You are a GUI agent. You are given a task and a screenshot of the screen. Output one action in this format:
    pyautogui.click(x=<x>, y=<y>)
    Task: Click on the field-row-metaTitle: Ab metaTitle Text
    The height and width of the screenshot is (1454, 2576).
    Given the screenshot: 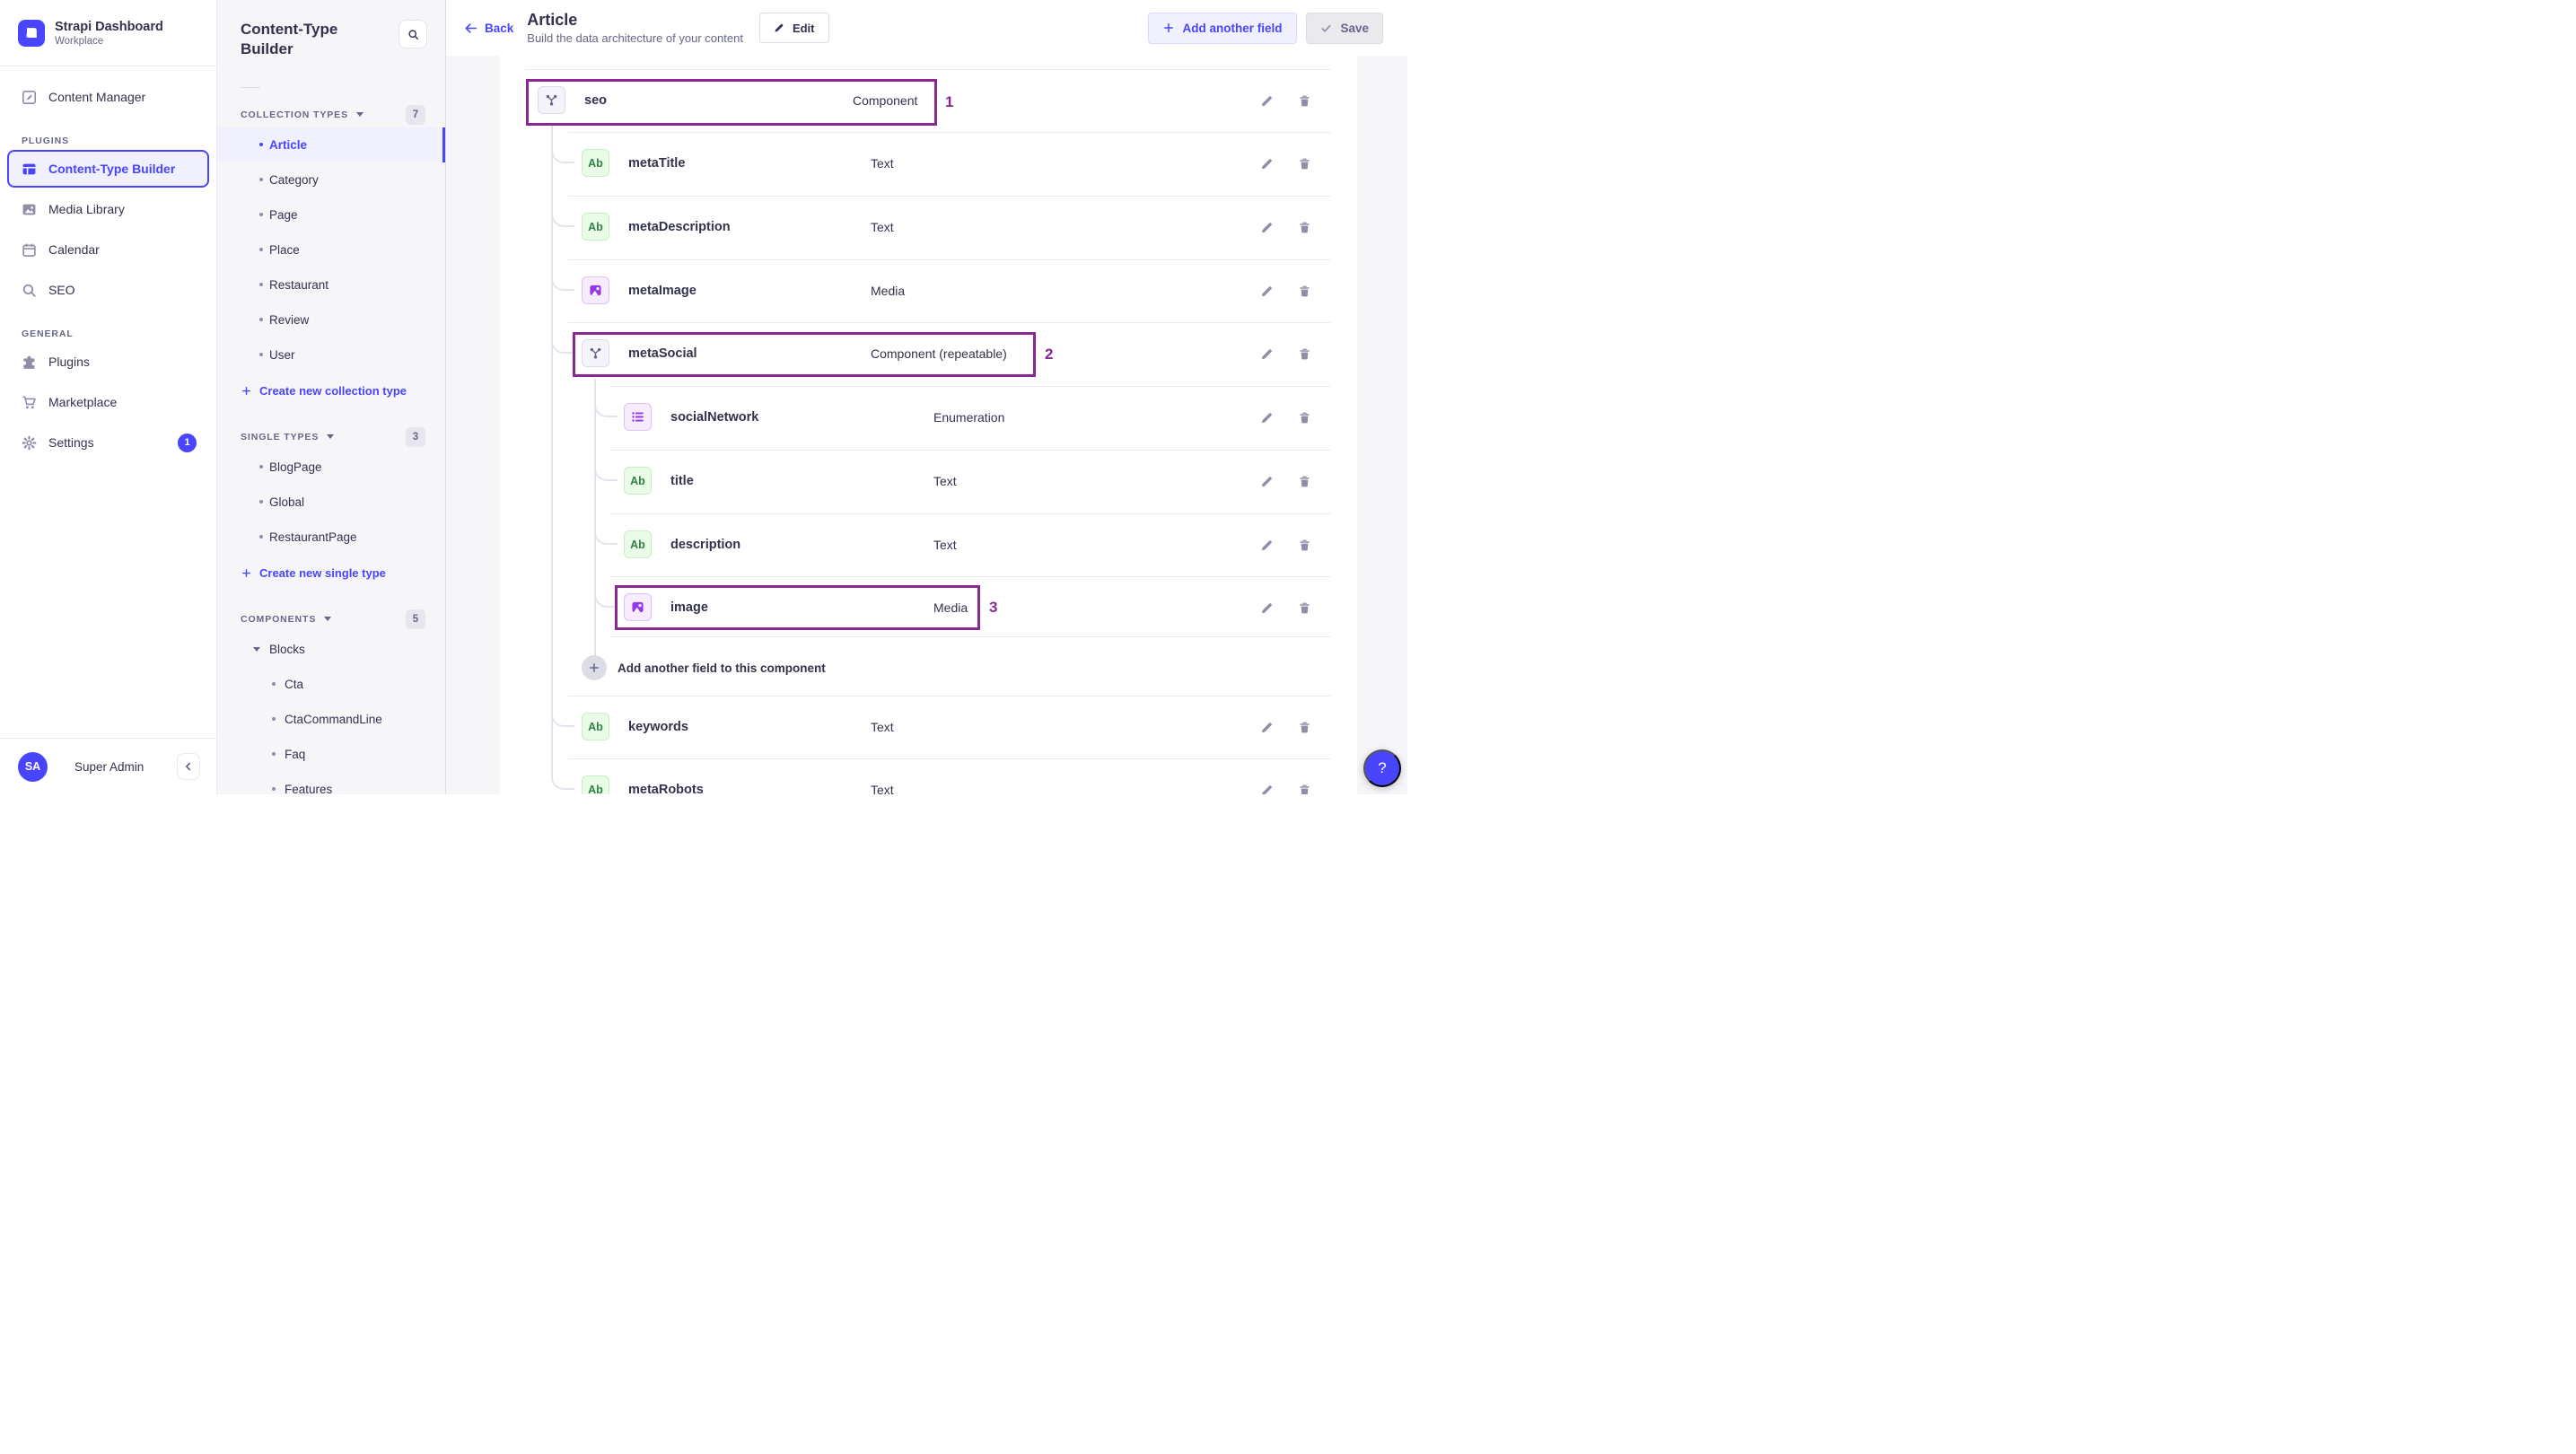 What is the action you would take?
    pyautogui.click(x=928, y=163)
    